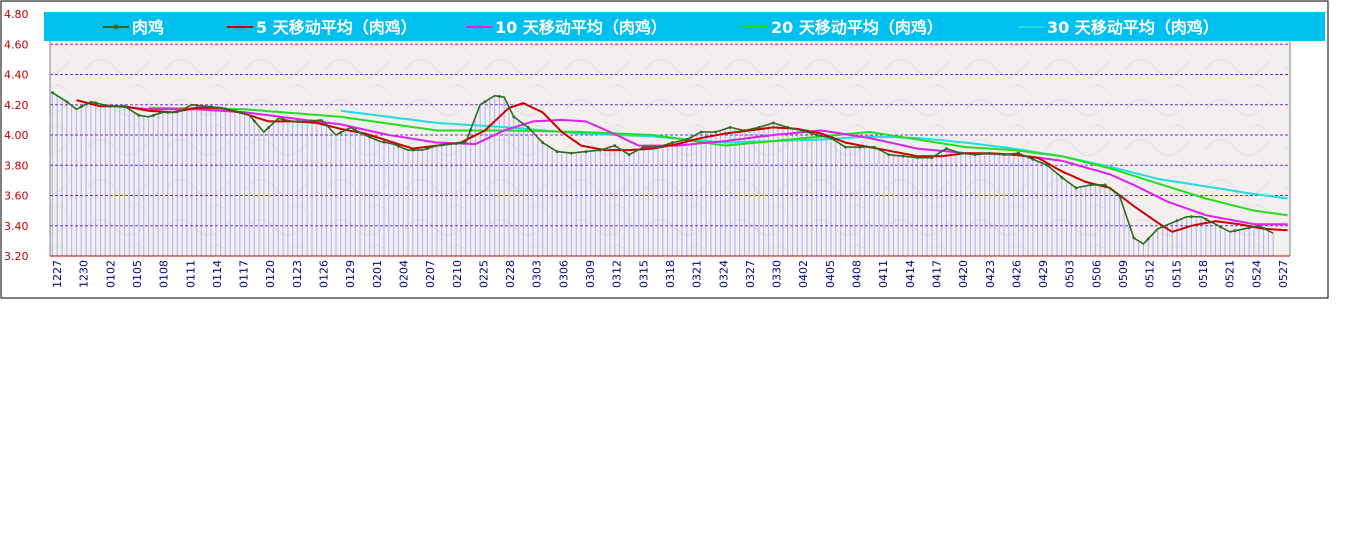 The image size is (1346, 545). I want to click on x-tick-label: 0303, so click(537, 274).